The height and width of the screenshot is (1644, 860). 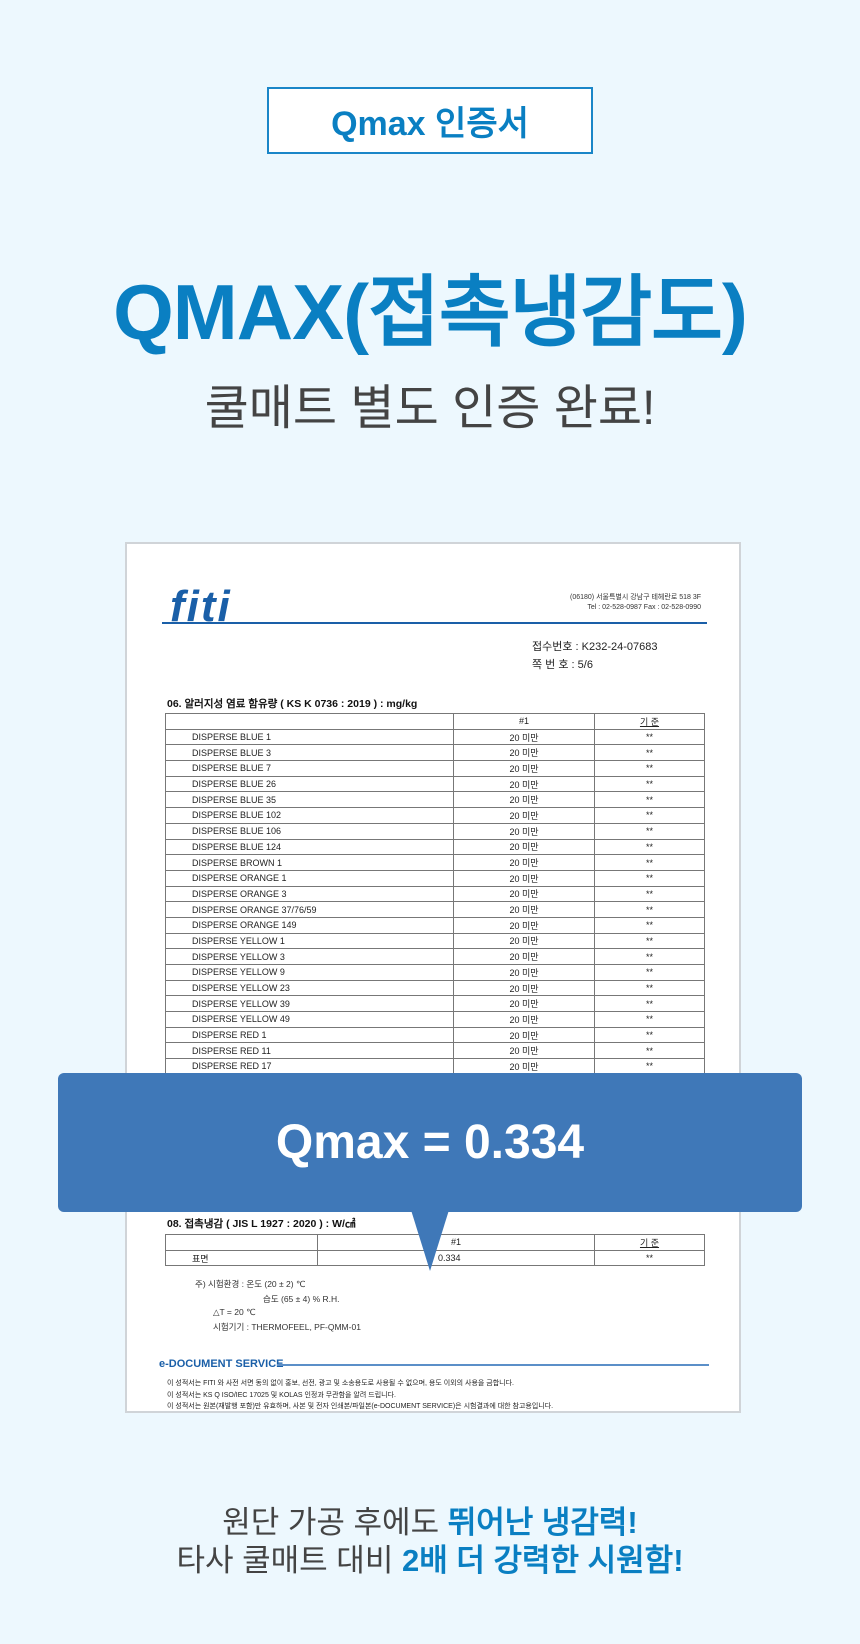 What do you see at coordinates (335, 1522) in the screenshot?
I see `line1-plain: 원단 가공 후에도` at bounding box center [335, 1522].